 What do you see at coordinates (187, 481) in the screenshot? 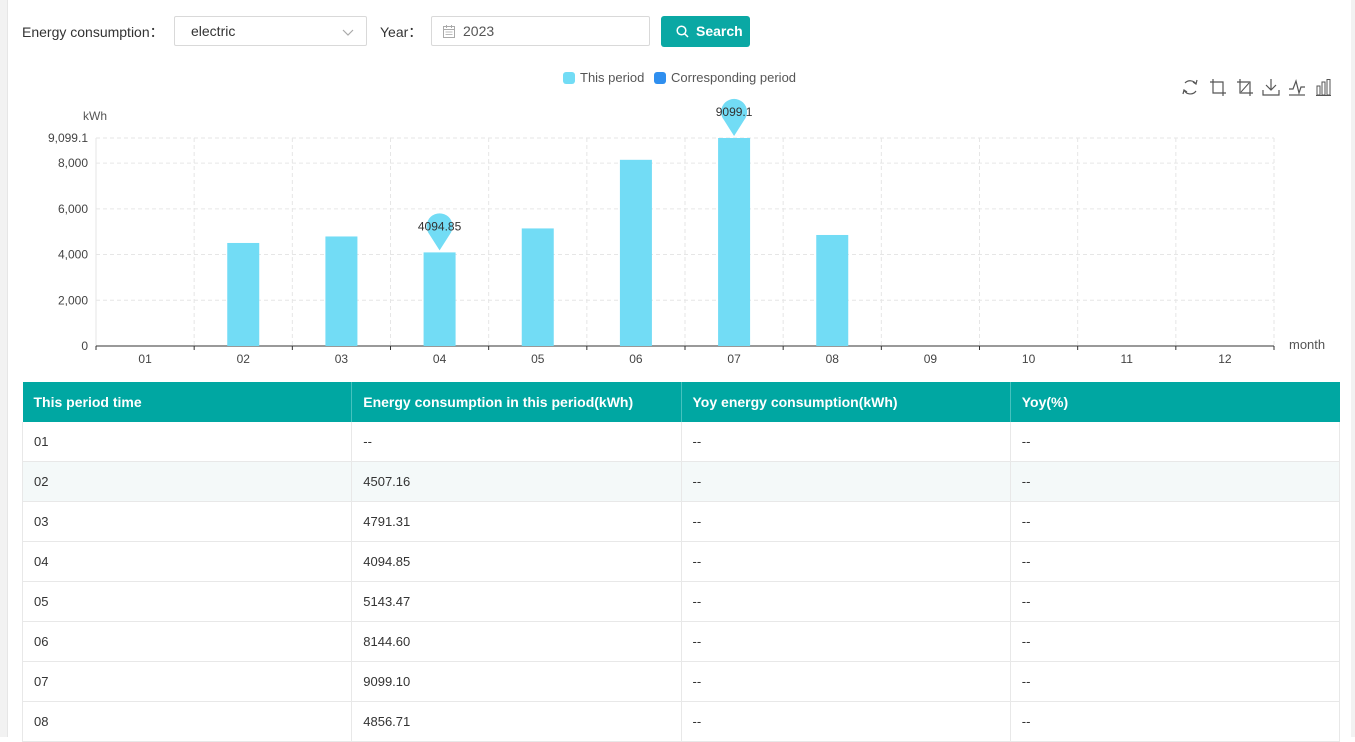
I see `cell-period-time: 02` at bounding box center [187, 481].